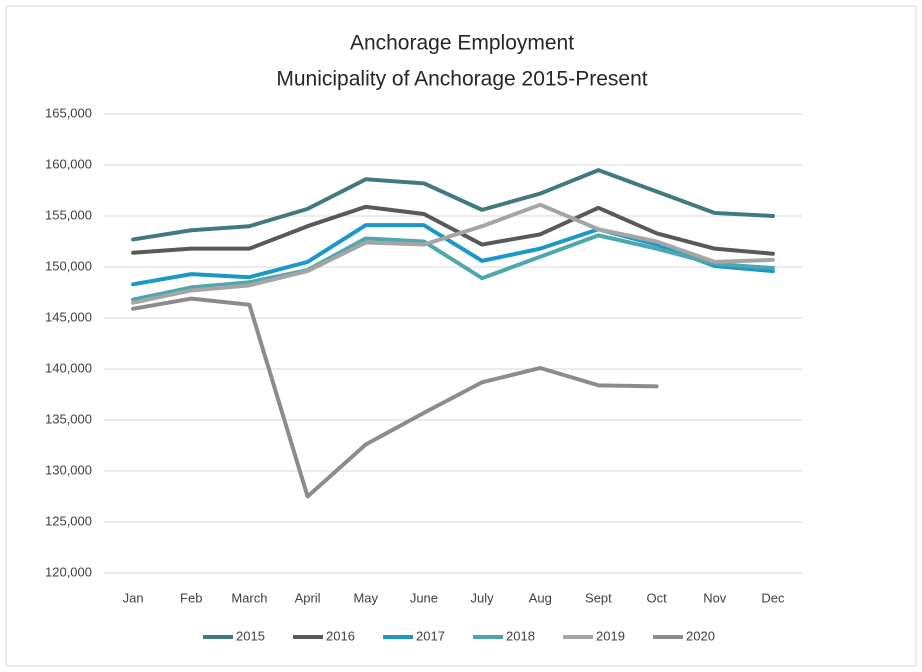 The width and height of the screenshot is (922, 672). I want to click on x-tick-label: March, so click(249, 597).